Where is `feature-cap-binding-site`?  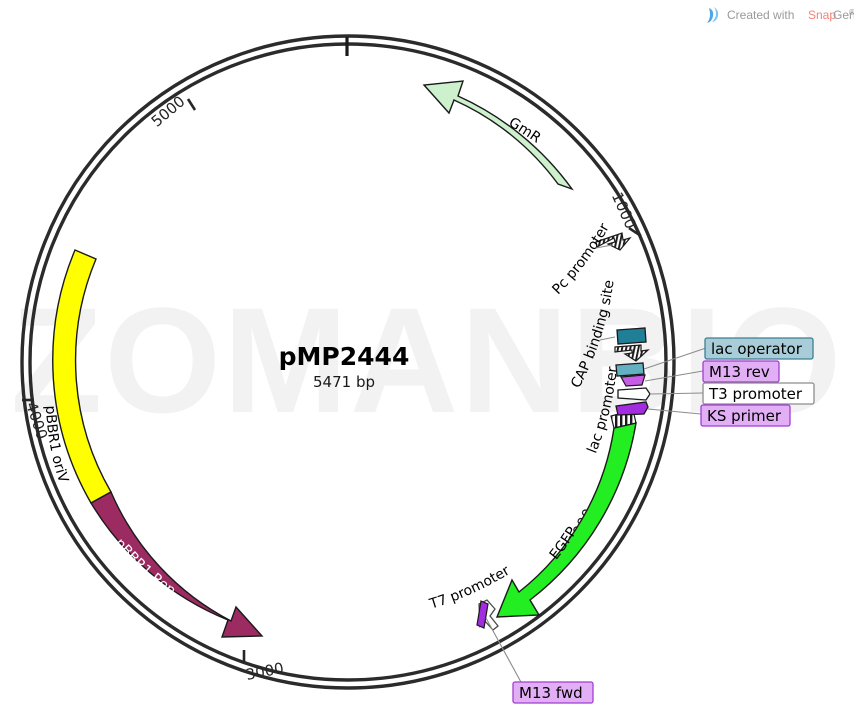 feature-cap-binding-site is located at coordinates (631, 336).